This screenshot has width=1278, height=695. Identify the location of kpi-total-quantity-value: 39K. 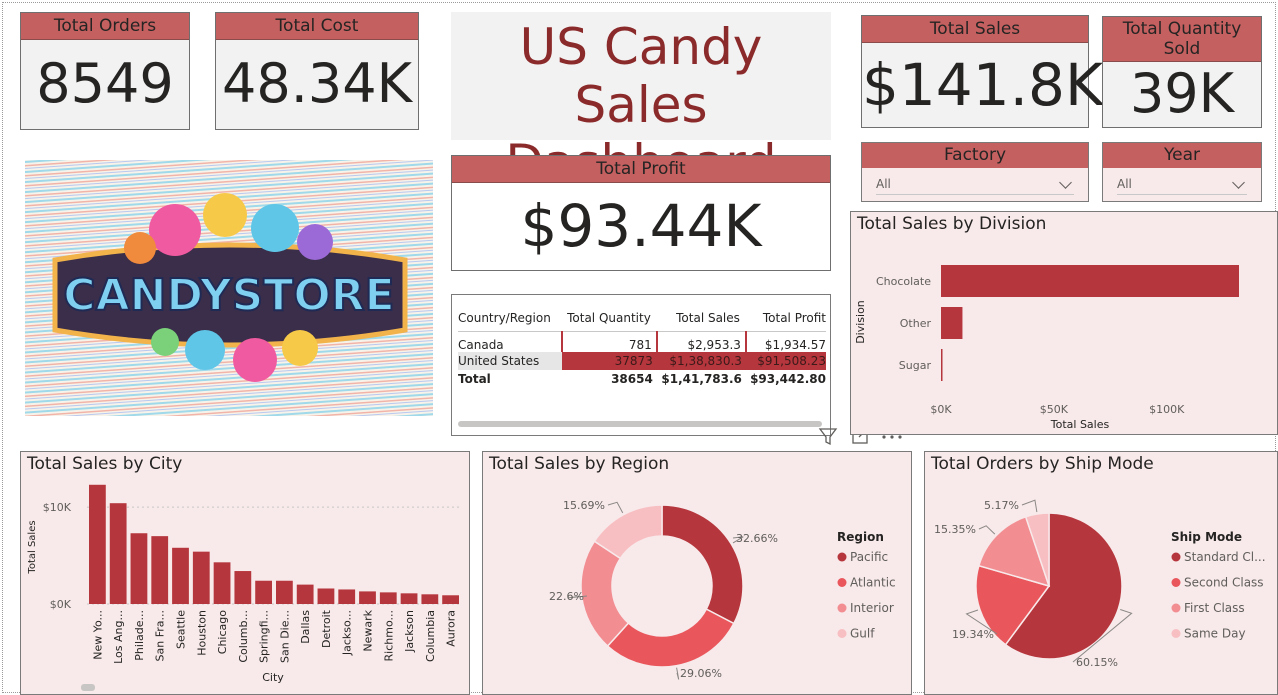
(1182, 93).